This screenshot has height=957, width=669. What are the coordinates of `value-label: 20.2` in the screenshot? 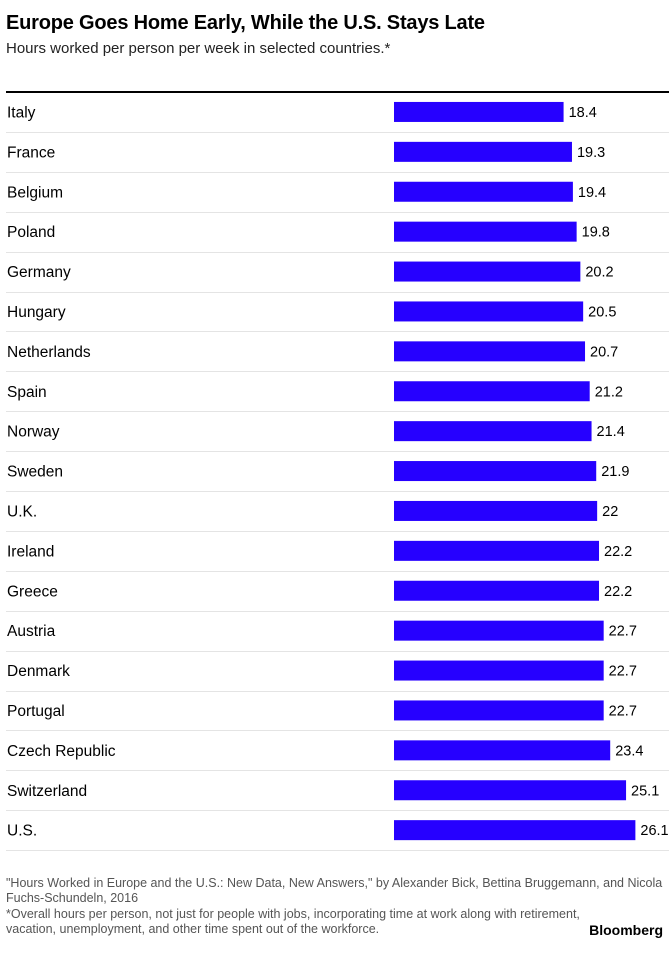 It's located at (599, 273).